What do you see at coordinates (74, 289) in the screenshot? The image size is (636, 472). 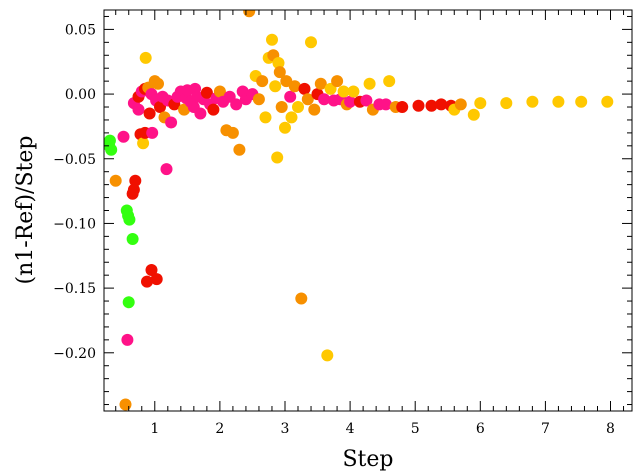 I see `y-tick-label: −0.15` at bounding box center [74, 289].